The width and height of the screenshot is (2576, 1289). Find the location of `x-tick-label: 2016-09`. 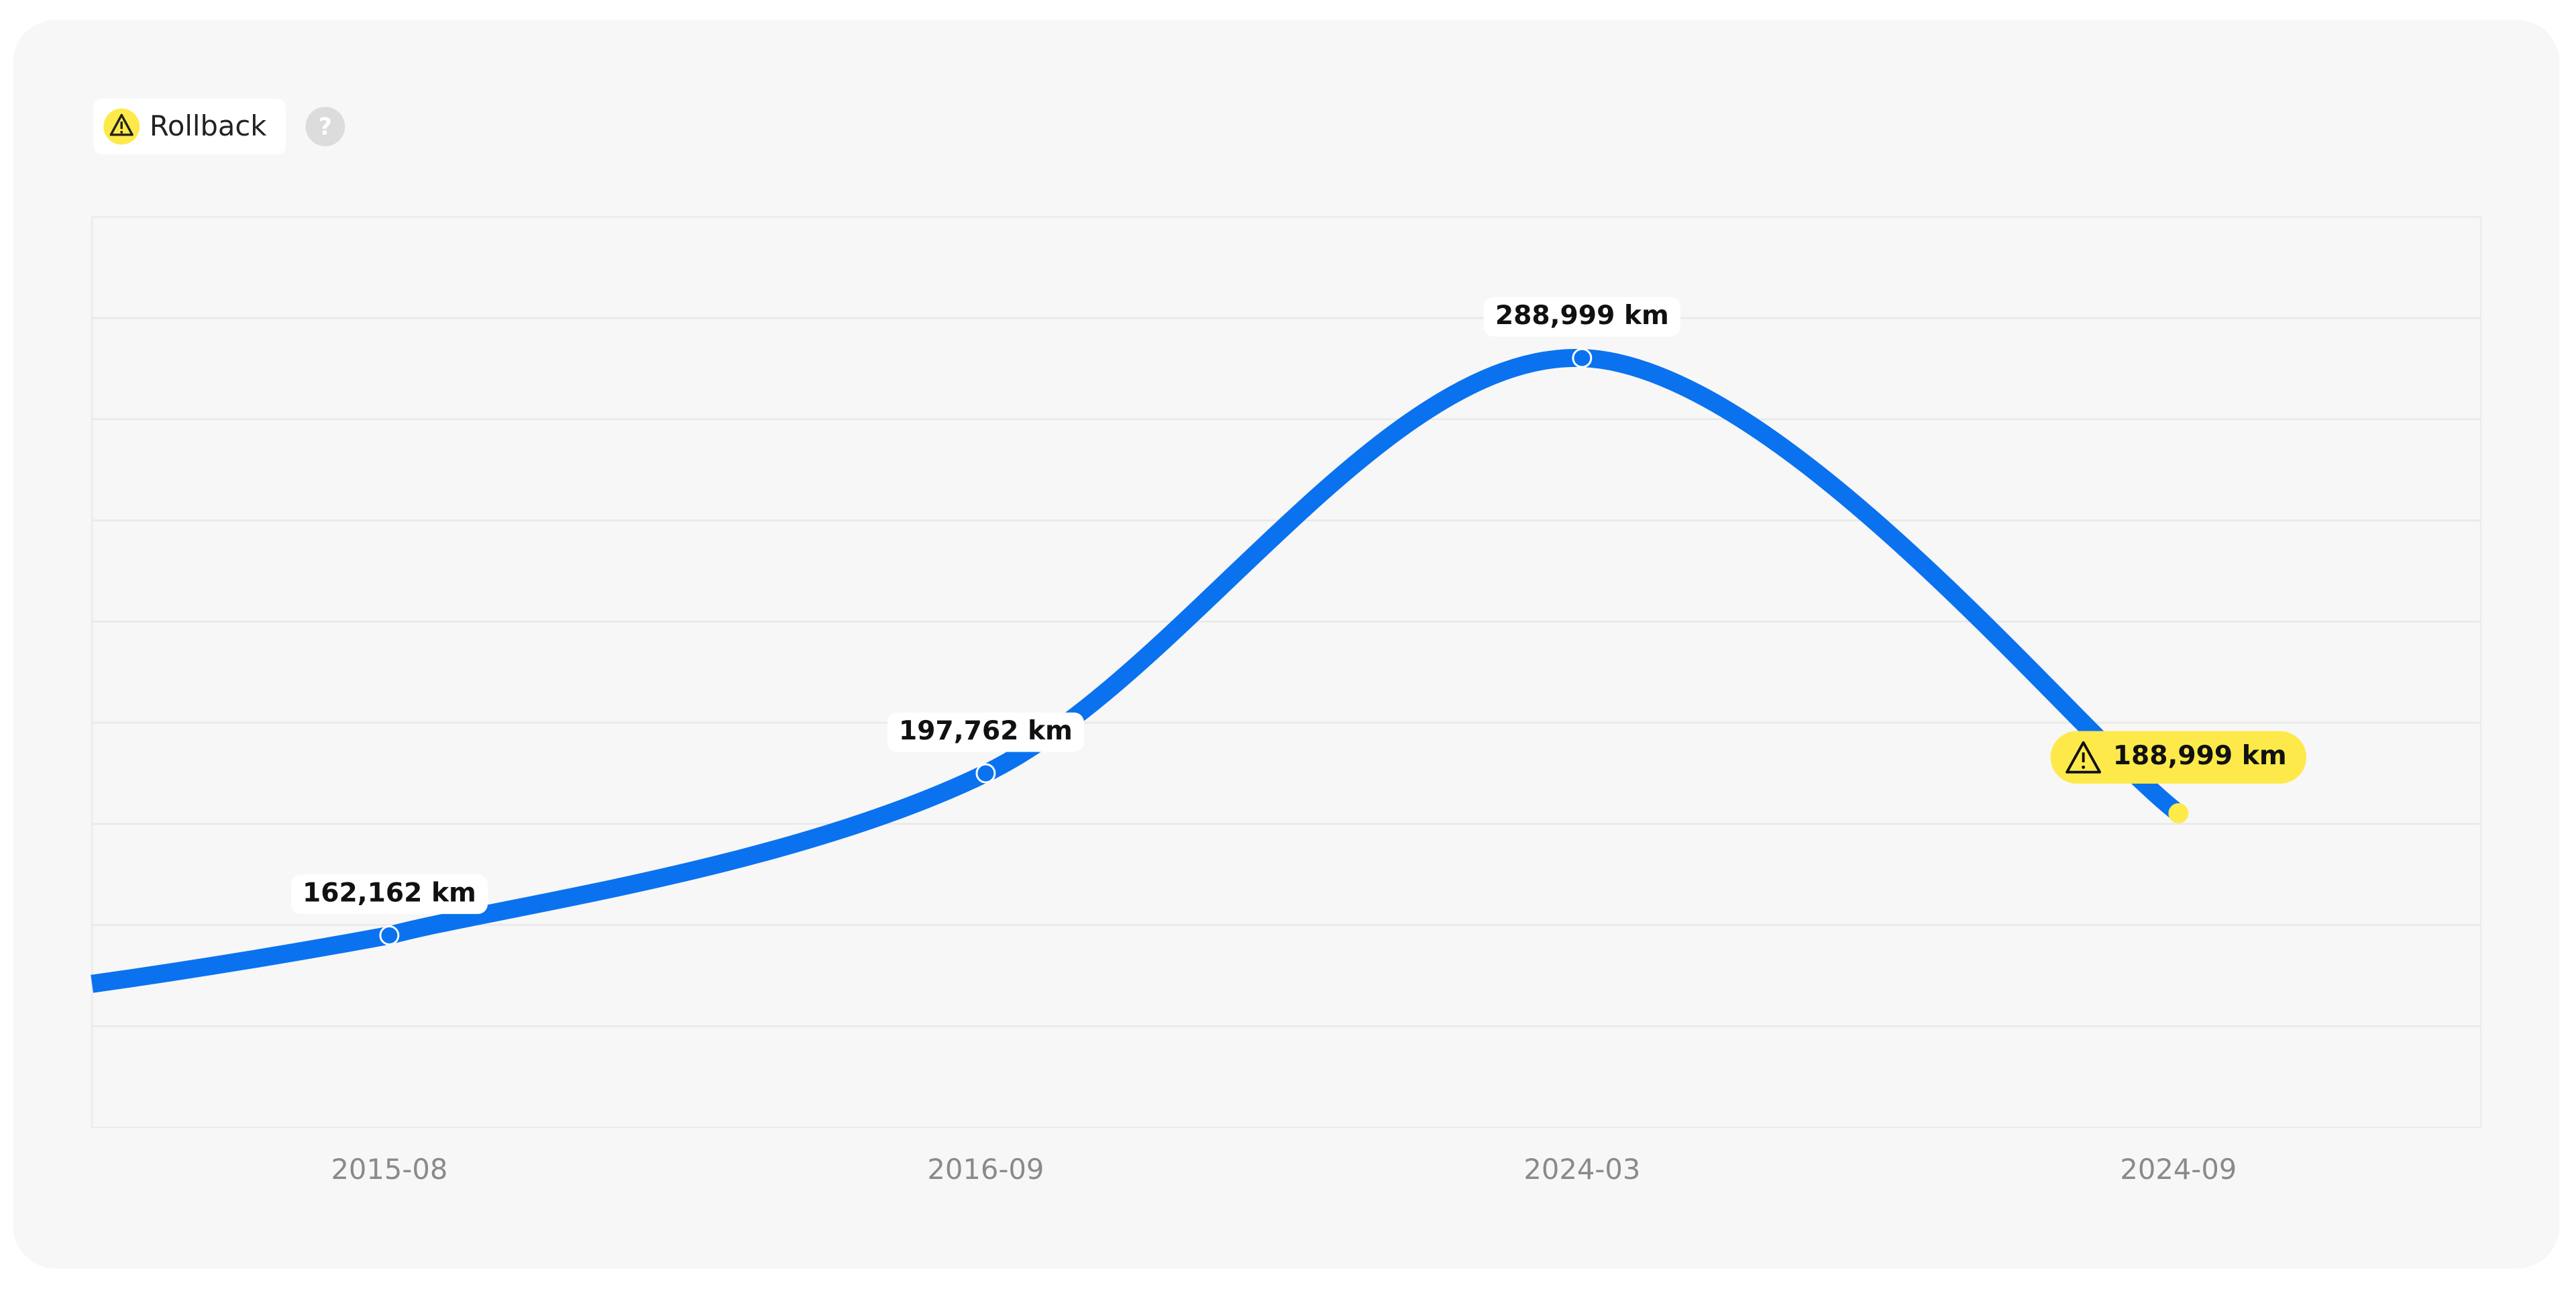

x-tick-label: 2016-09 is located at coordinates (985, 1169).